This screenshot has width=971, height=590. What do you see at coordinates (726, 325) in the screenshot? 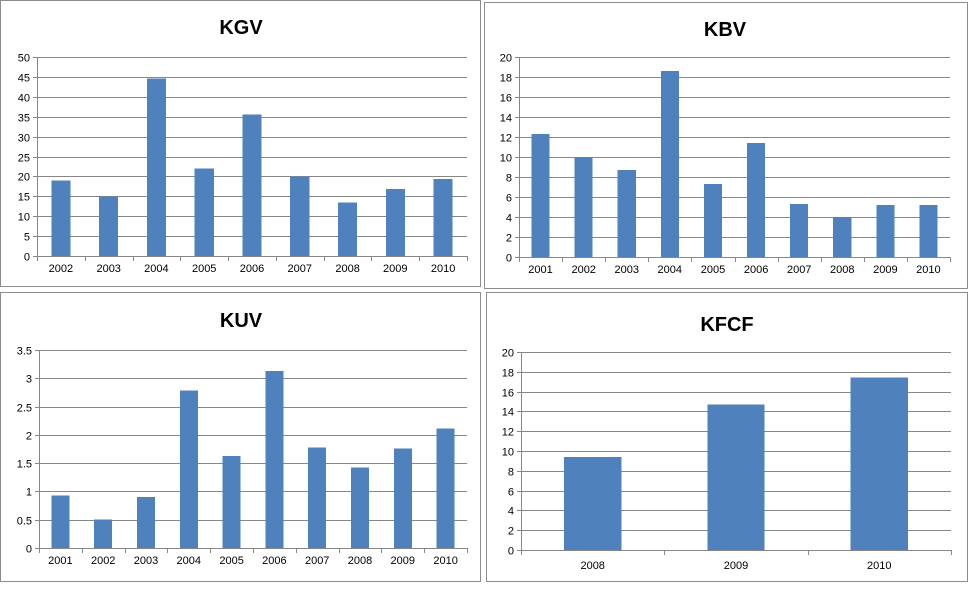
I see `kfcf-chart-title: KFCF` at bounding box center [726, 325].